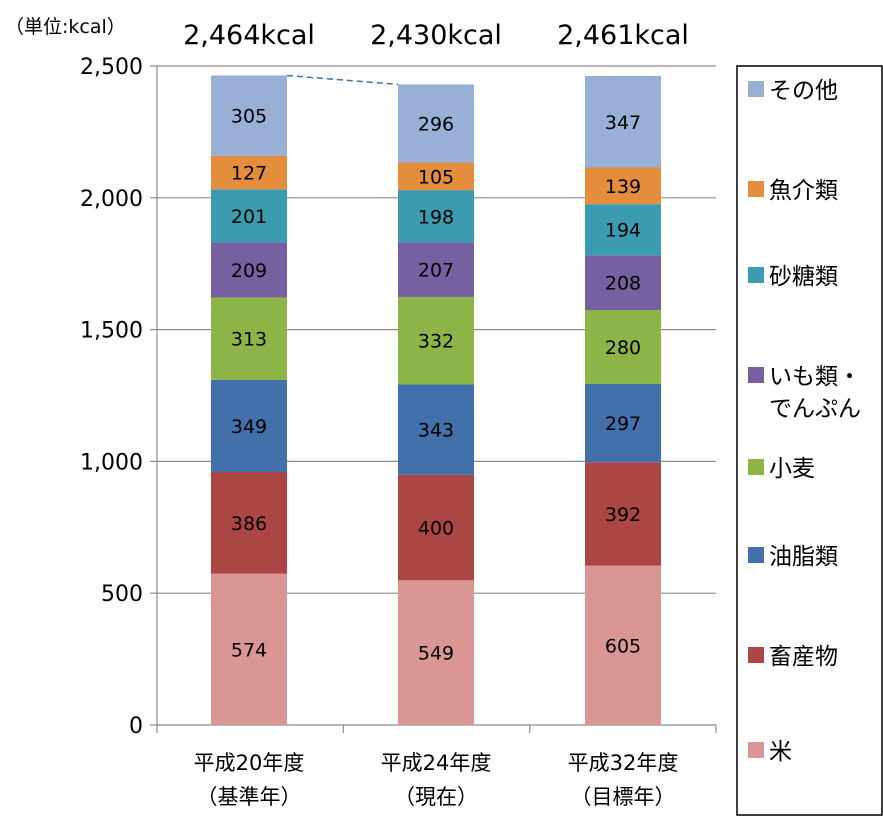 The height and width of the screenshot is (816, 883). What do you see at coordinates (623, 763) in the screenshot?
I see `category-label: 平成32年度` at bounding box center [623, 763].